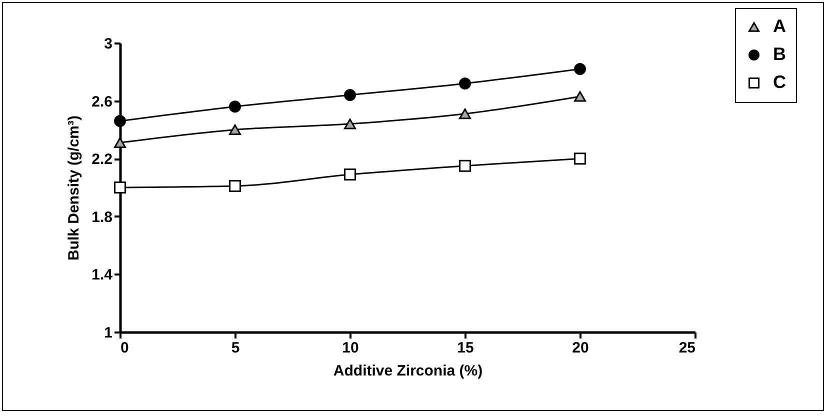  Describe the element at coordinates (687, 348) in the screenshot. I see `x-tick-label: 25` at that location.